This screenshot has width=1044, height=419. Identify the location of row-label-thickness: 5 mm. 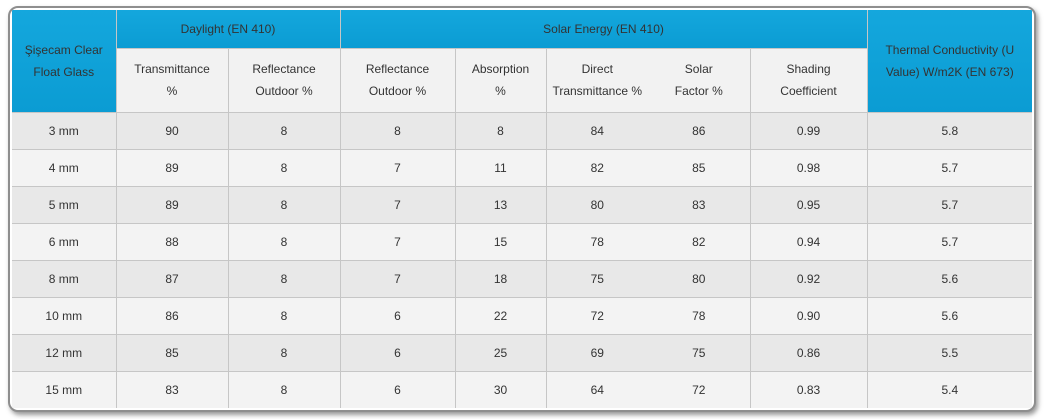
(64, 204).